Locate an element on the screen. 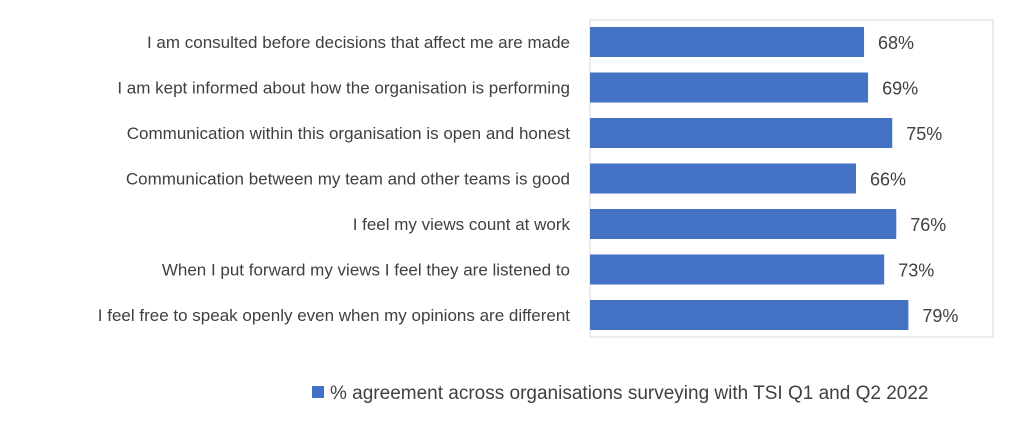 This screenshot has height=426, width=1024. data-label: 73% is located at coordinates (916, 271).